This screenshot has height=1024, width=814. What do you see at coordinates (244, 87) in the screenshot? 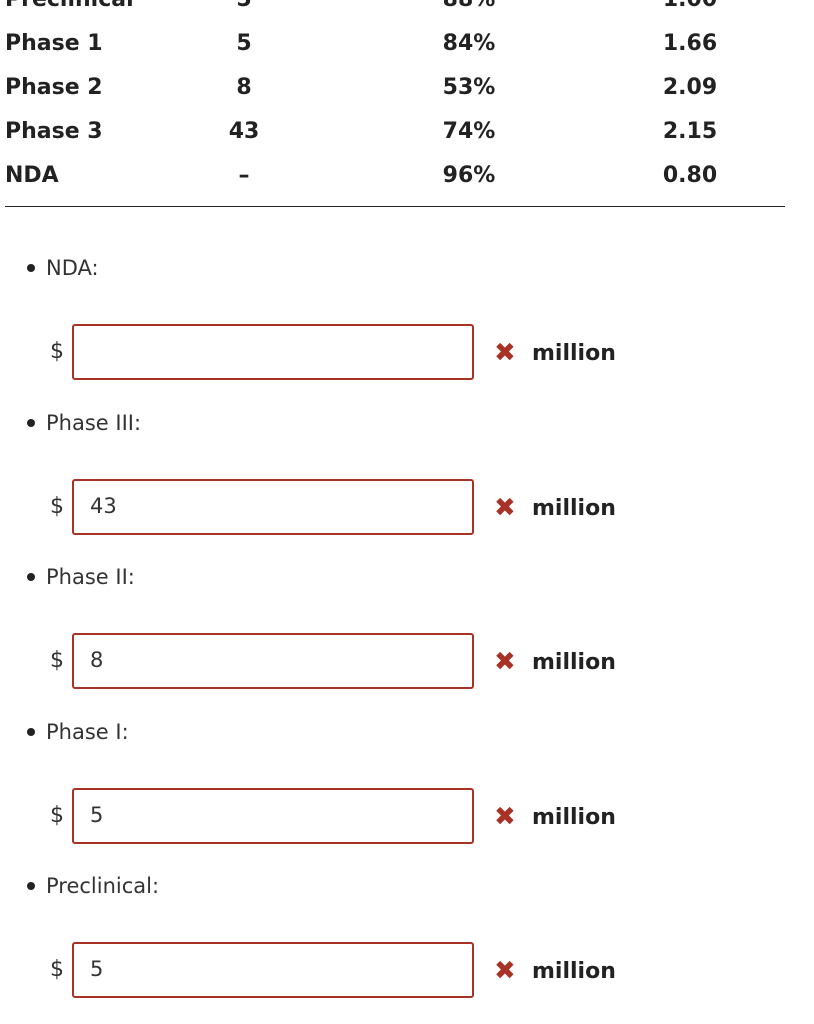
I see `table-cell: 8` at bounding box center [244, 87].